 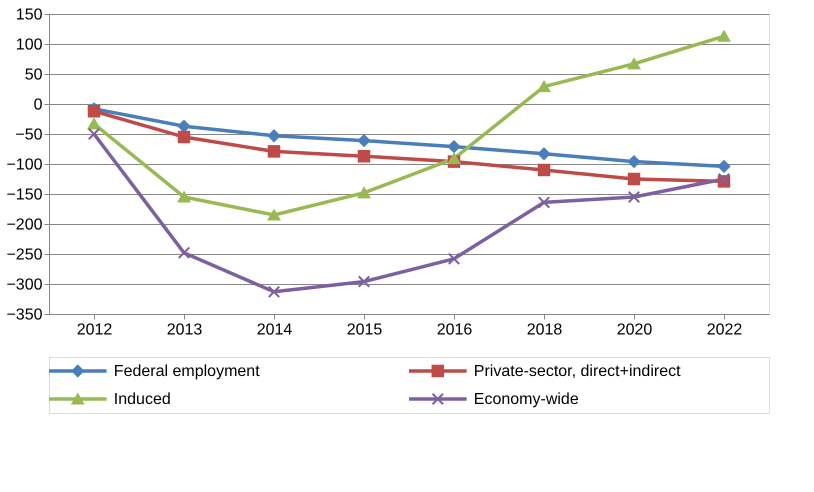 What do you see at coordinates (526, 399) in the screenshot?
I see `legend-label: Economy-wide` at bounding box center [526, 399].